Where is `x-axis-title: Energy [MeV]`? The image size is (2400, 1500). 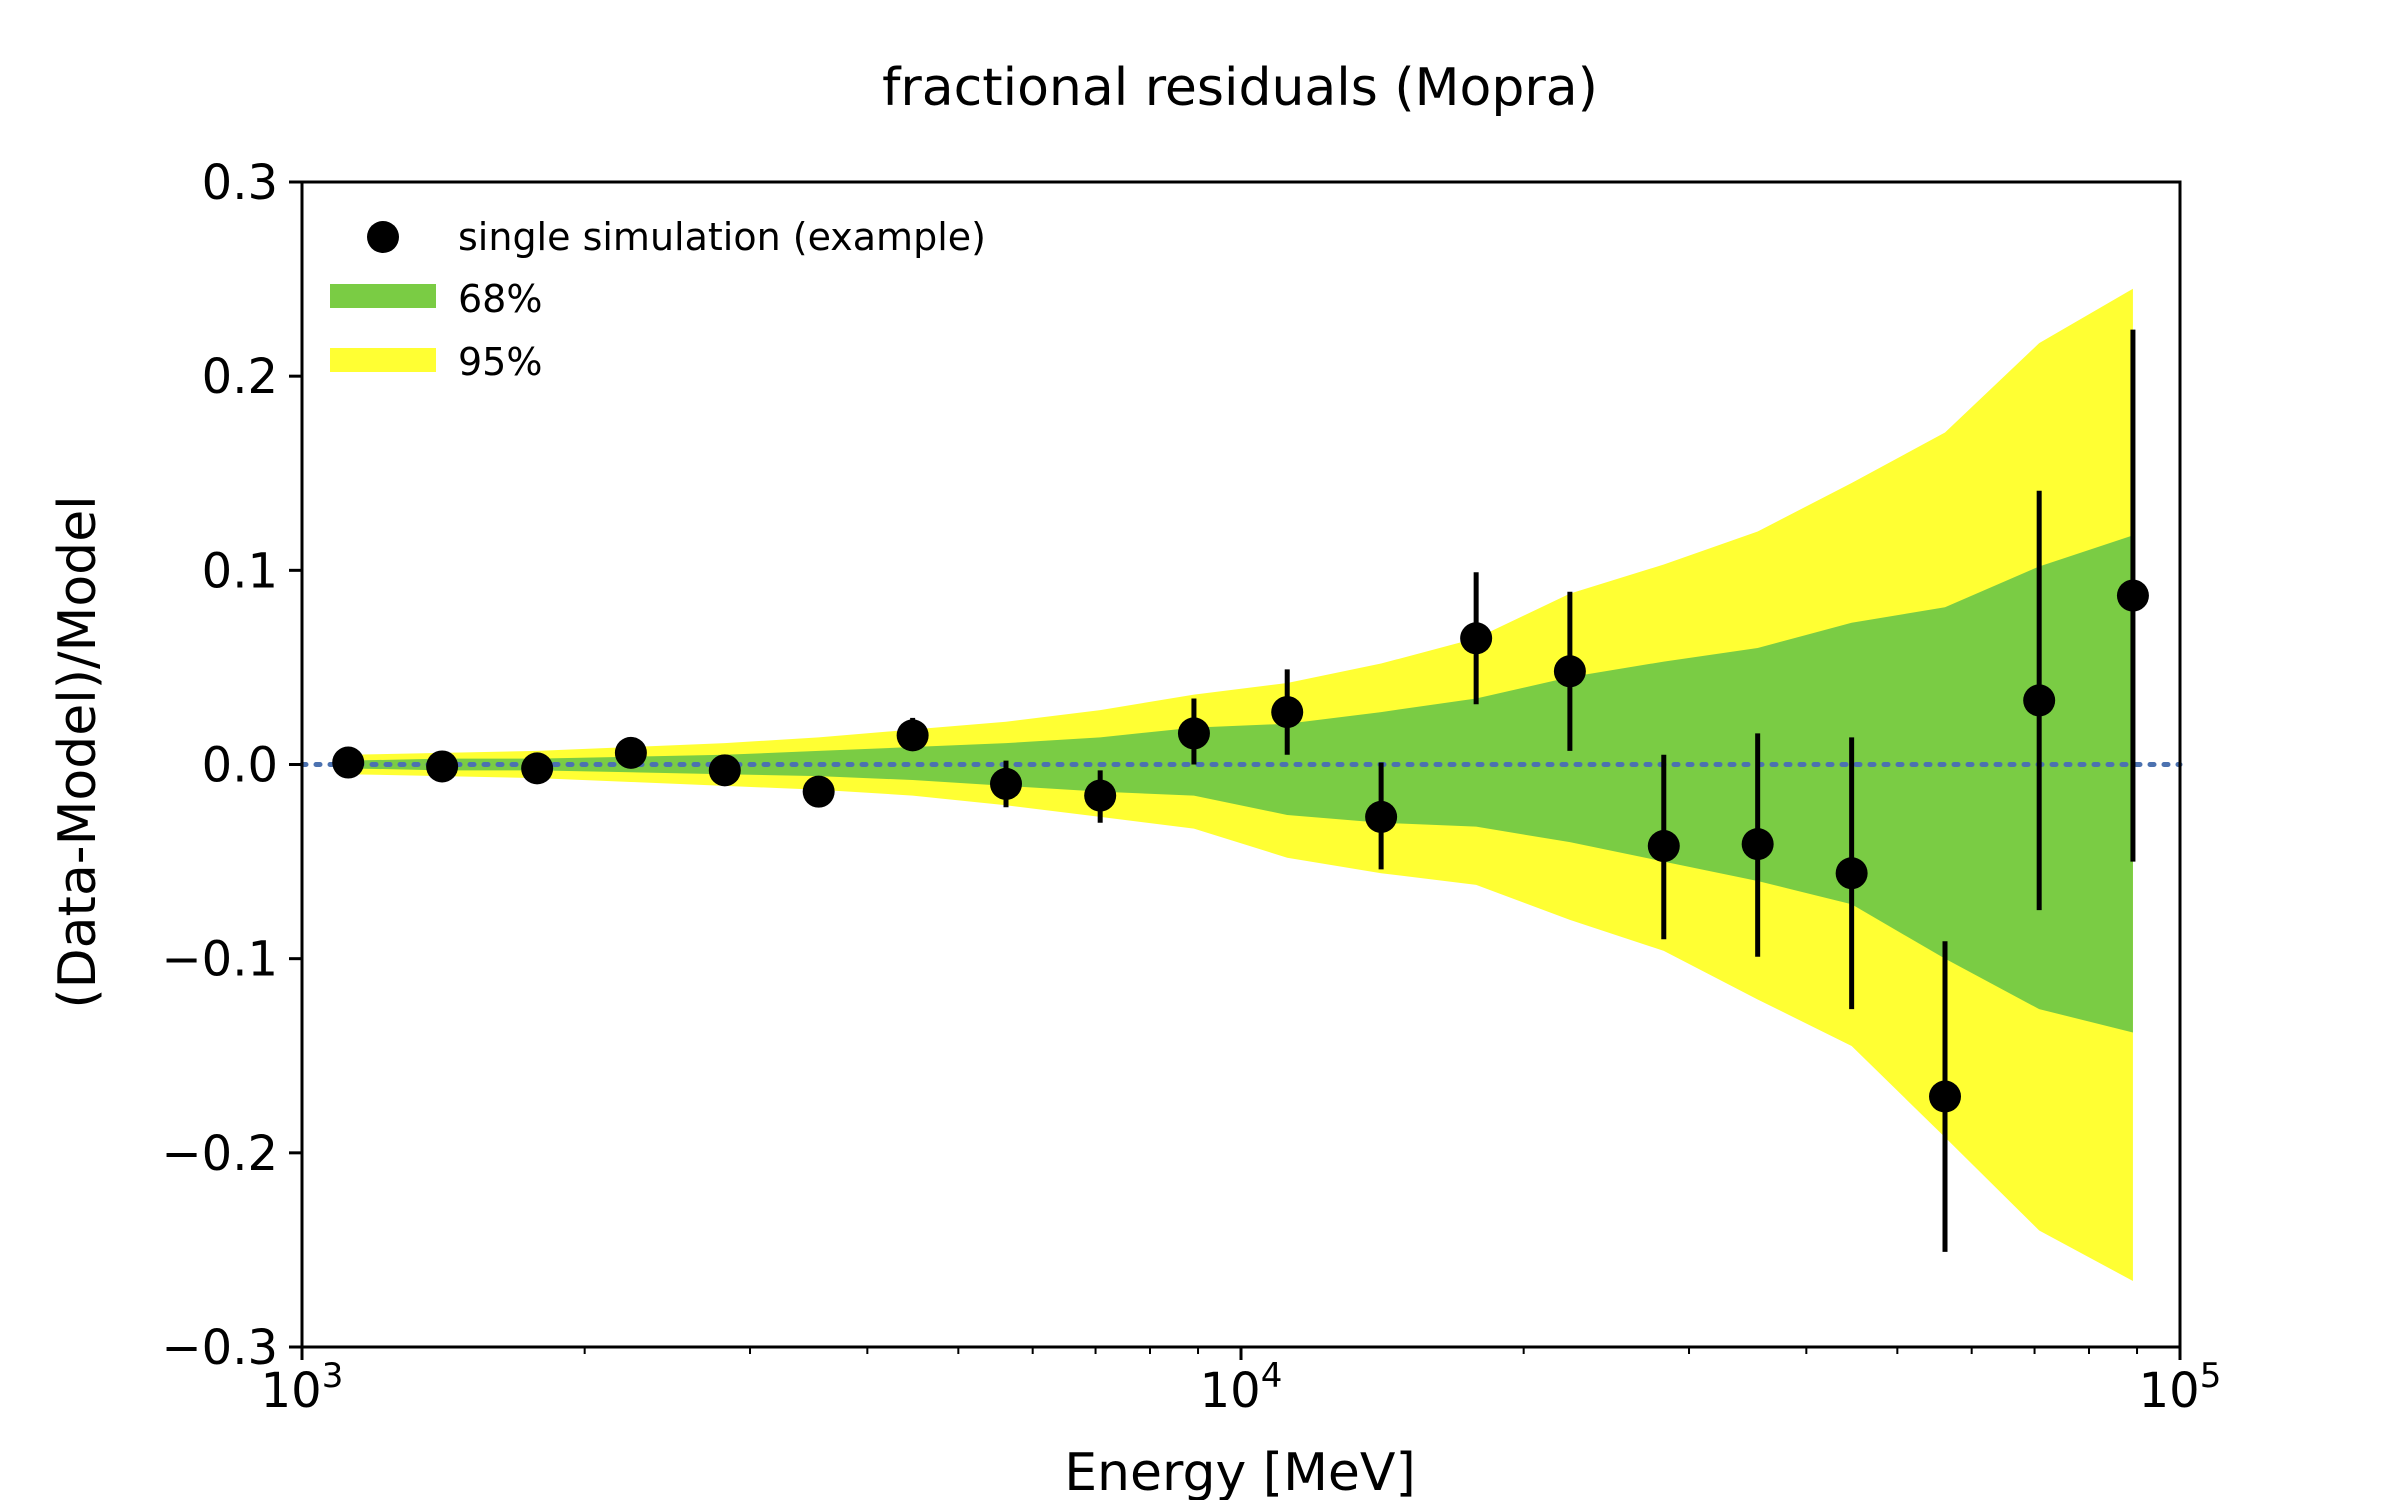
x-axis-title: Energy [MeV] is located at coordinates (1240, 1471).